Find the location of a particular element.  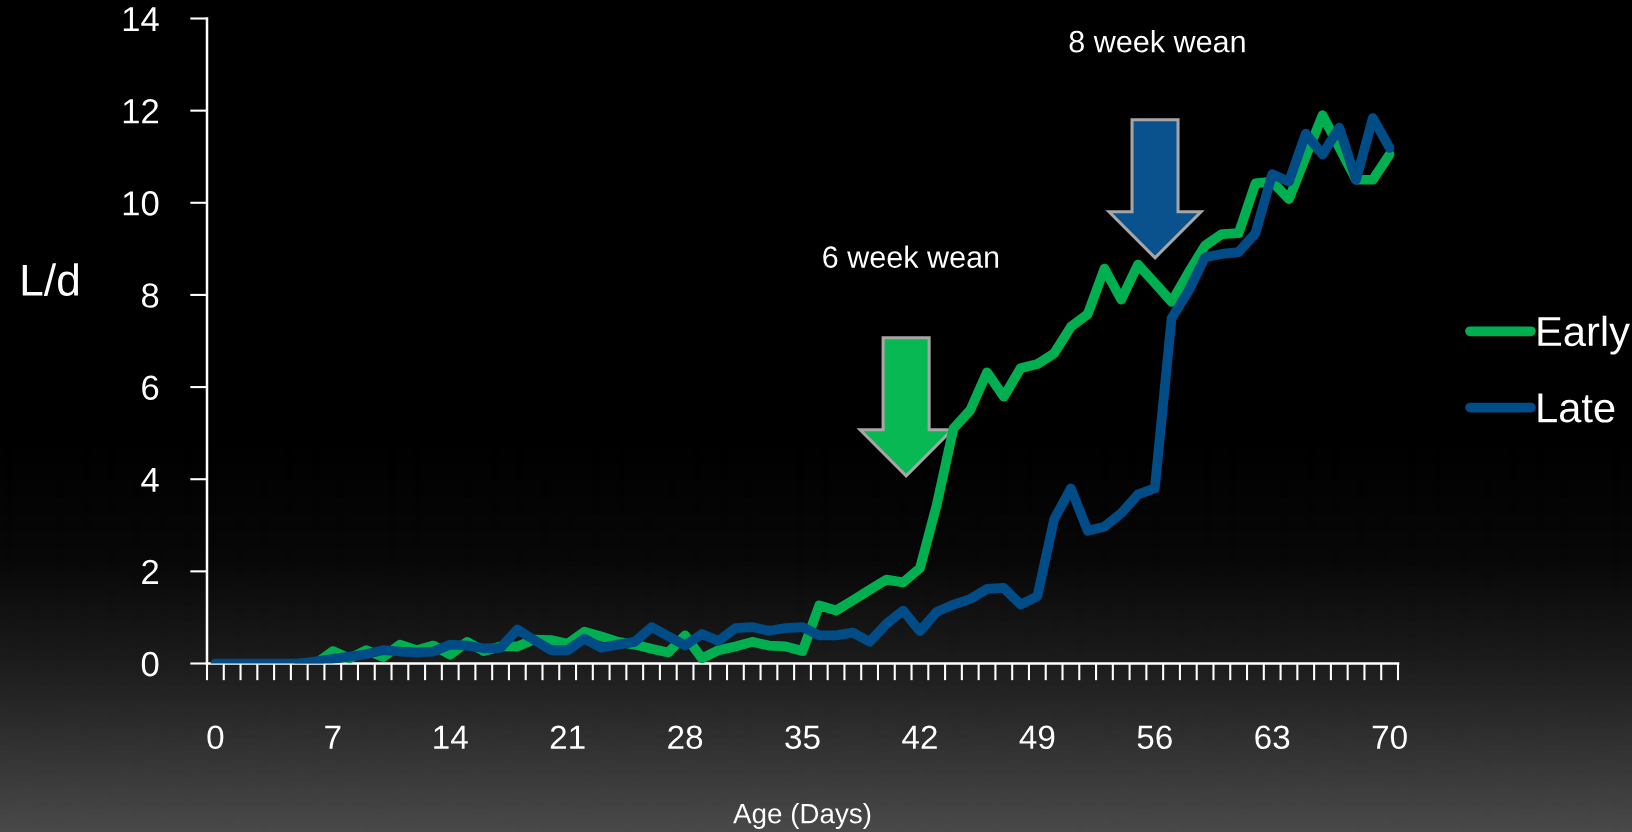

y-tick-label: 14 is located at coordinates (141, 19).